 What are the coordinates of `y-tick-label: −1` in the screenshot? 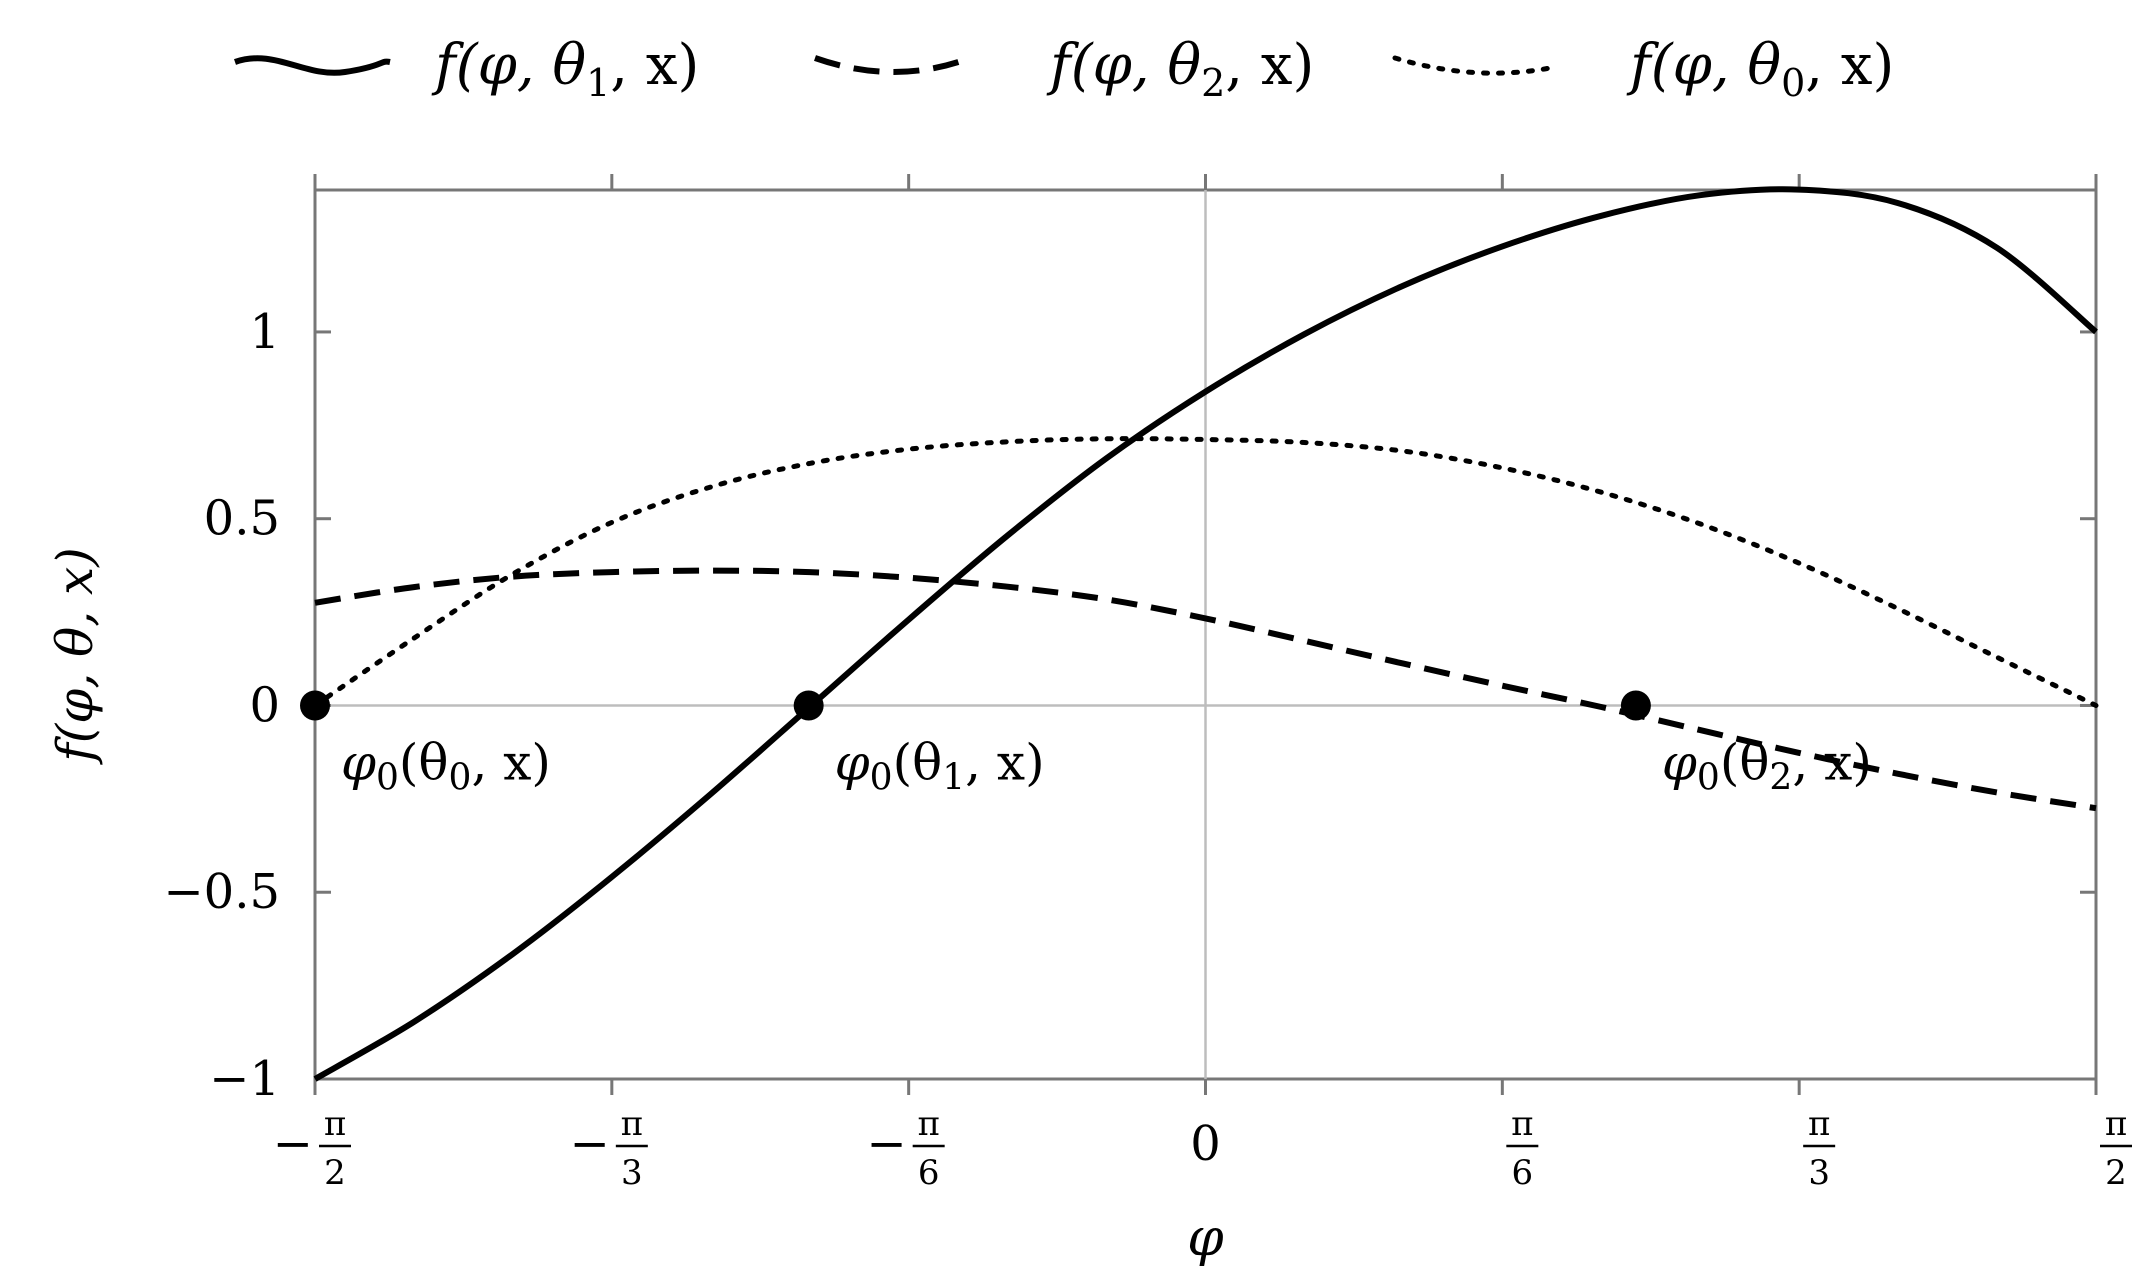 It's located at (244, 1079).